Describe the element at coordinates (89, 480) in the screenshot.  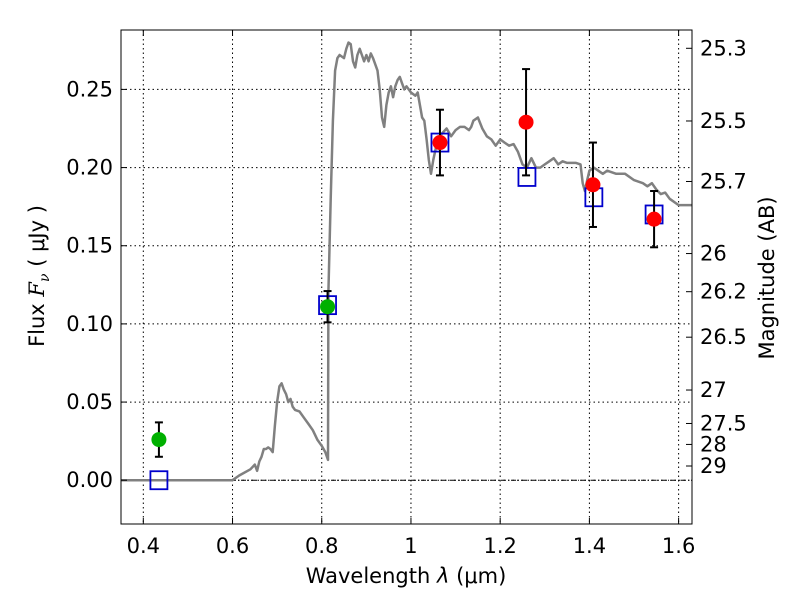
I see `y-tick-label: 0.00` at that location.